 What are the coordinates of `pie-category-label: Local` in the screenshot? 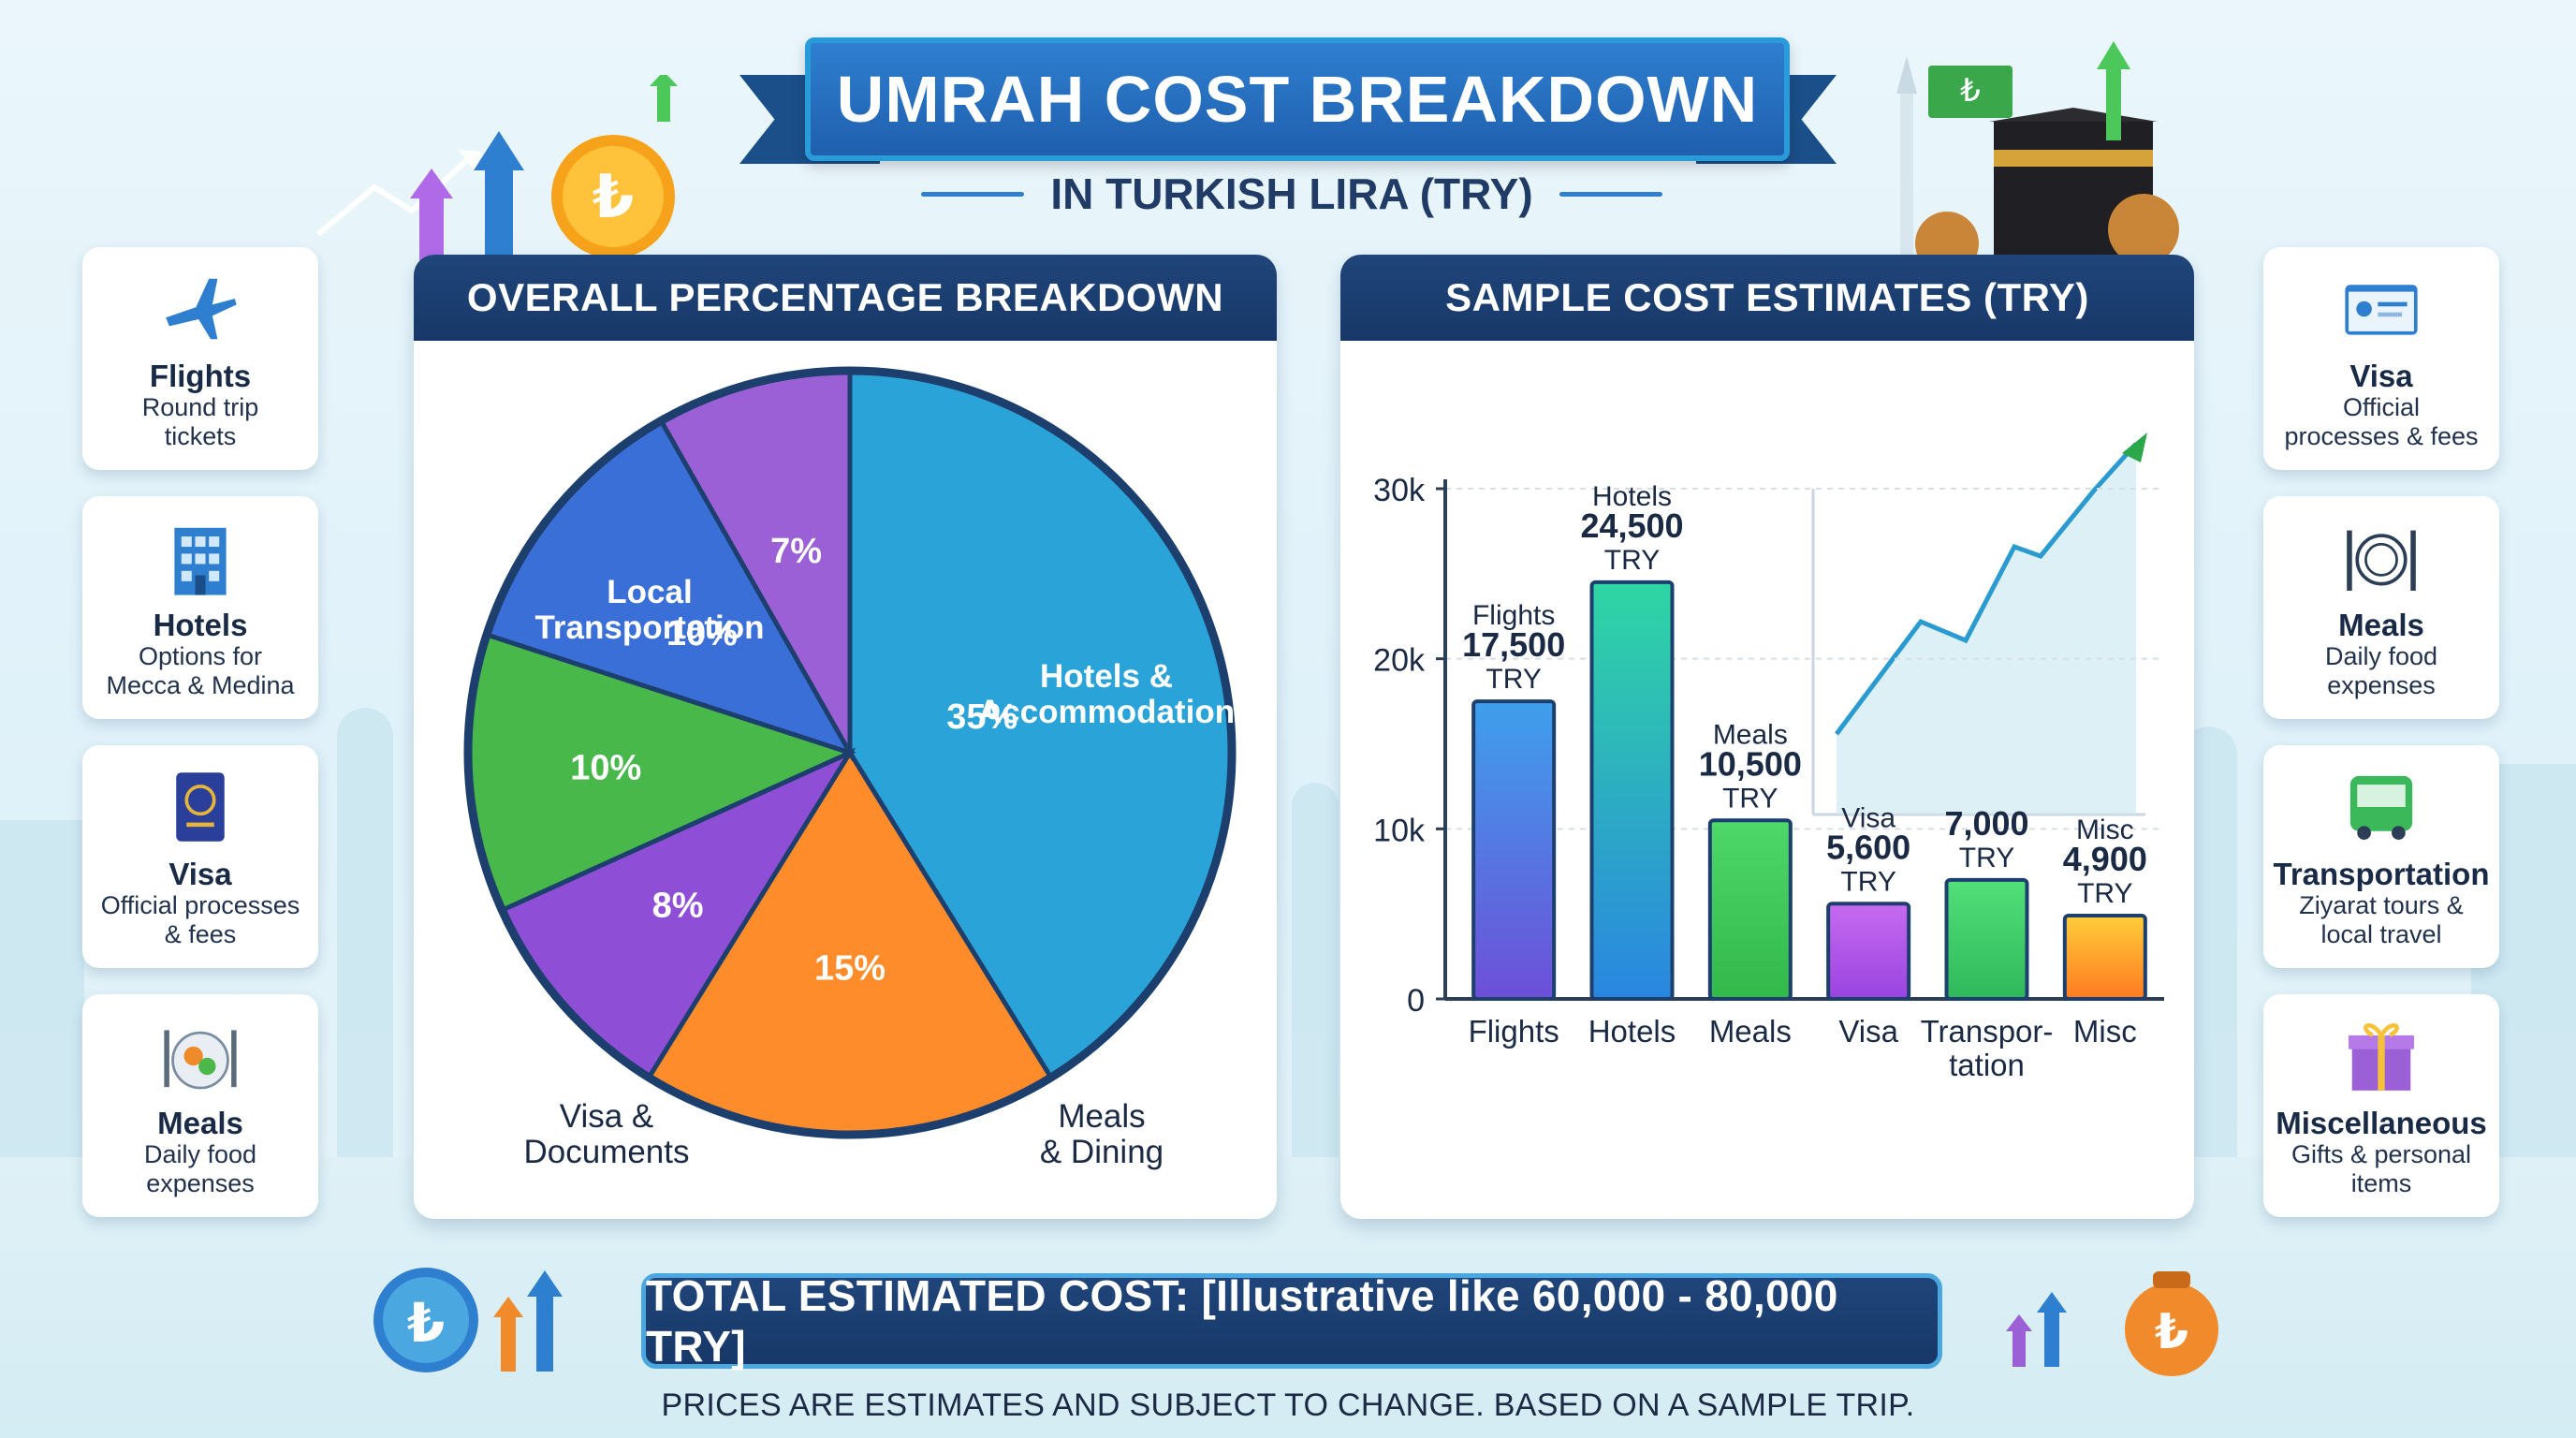 It's located at (649, 592).